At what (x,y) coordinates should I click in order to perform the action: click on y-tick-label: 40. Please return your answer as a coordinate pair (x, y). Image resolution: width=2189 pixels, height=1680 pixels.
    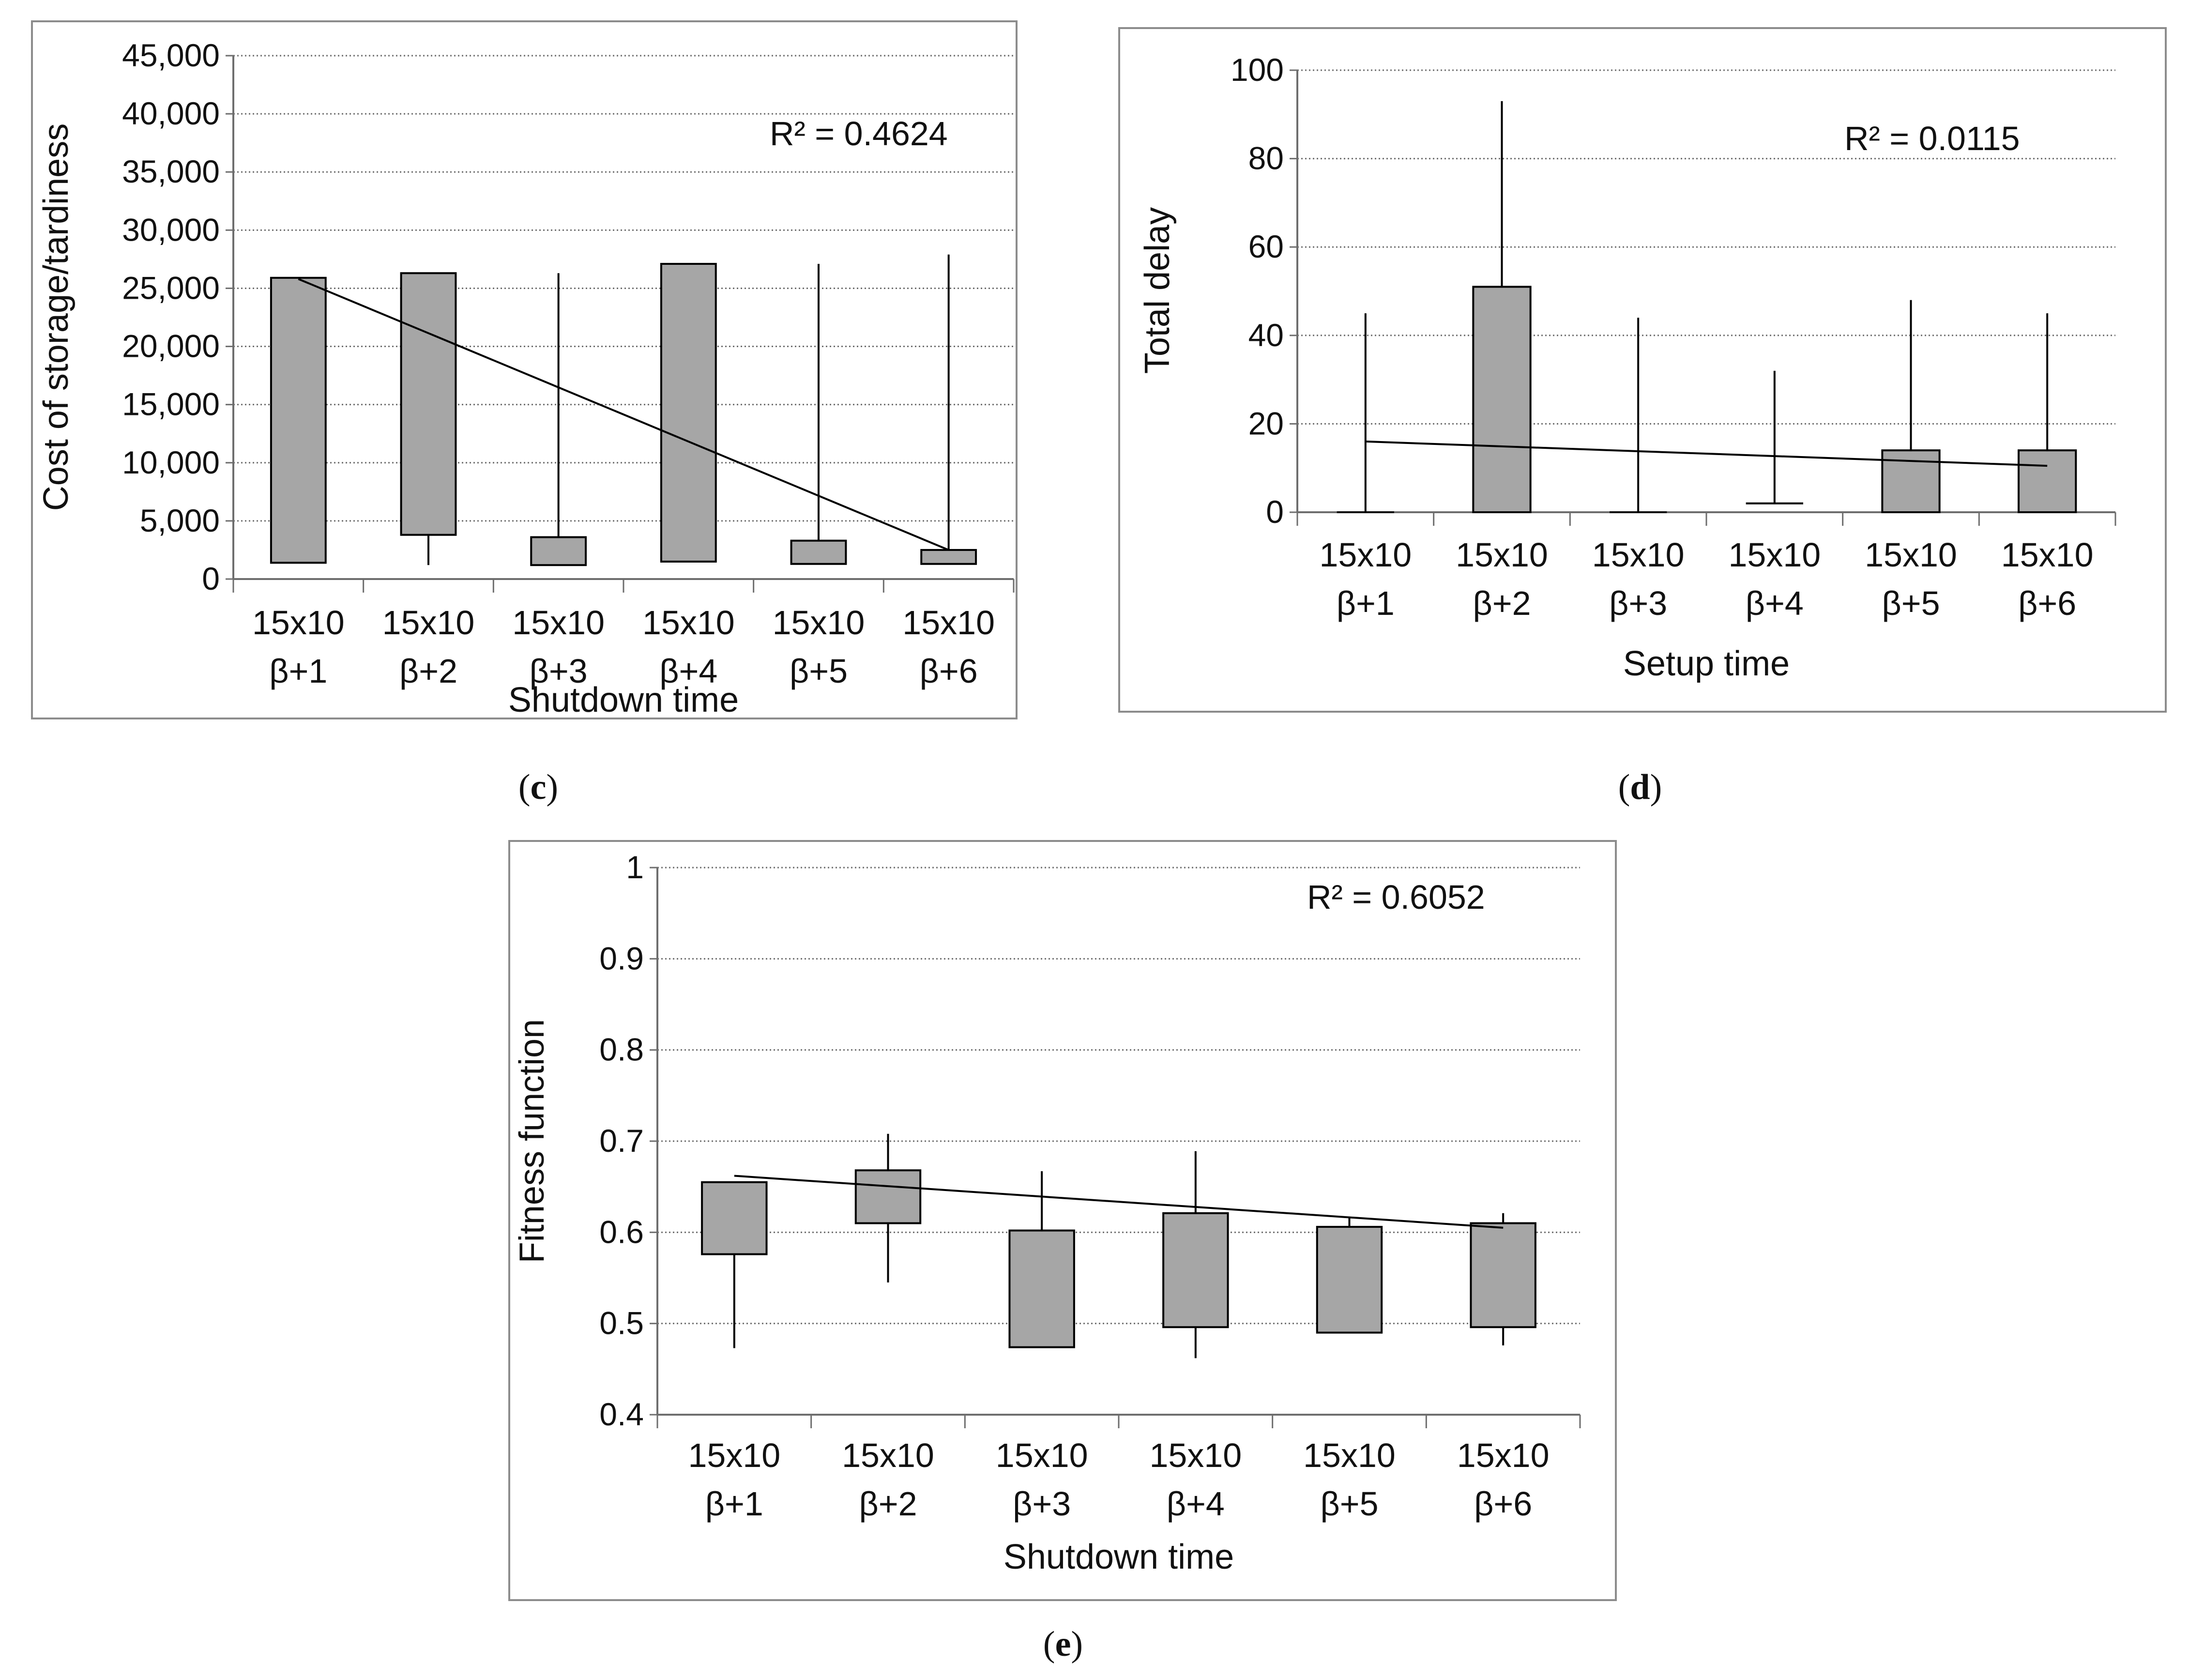
    Looking at the image, I should click on (1266, 335).